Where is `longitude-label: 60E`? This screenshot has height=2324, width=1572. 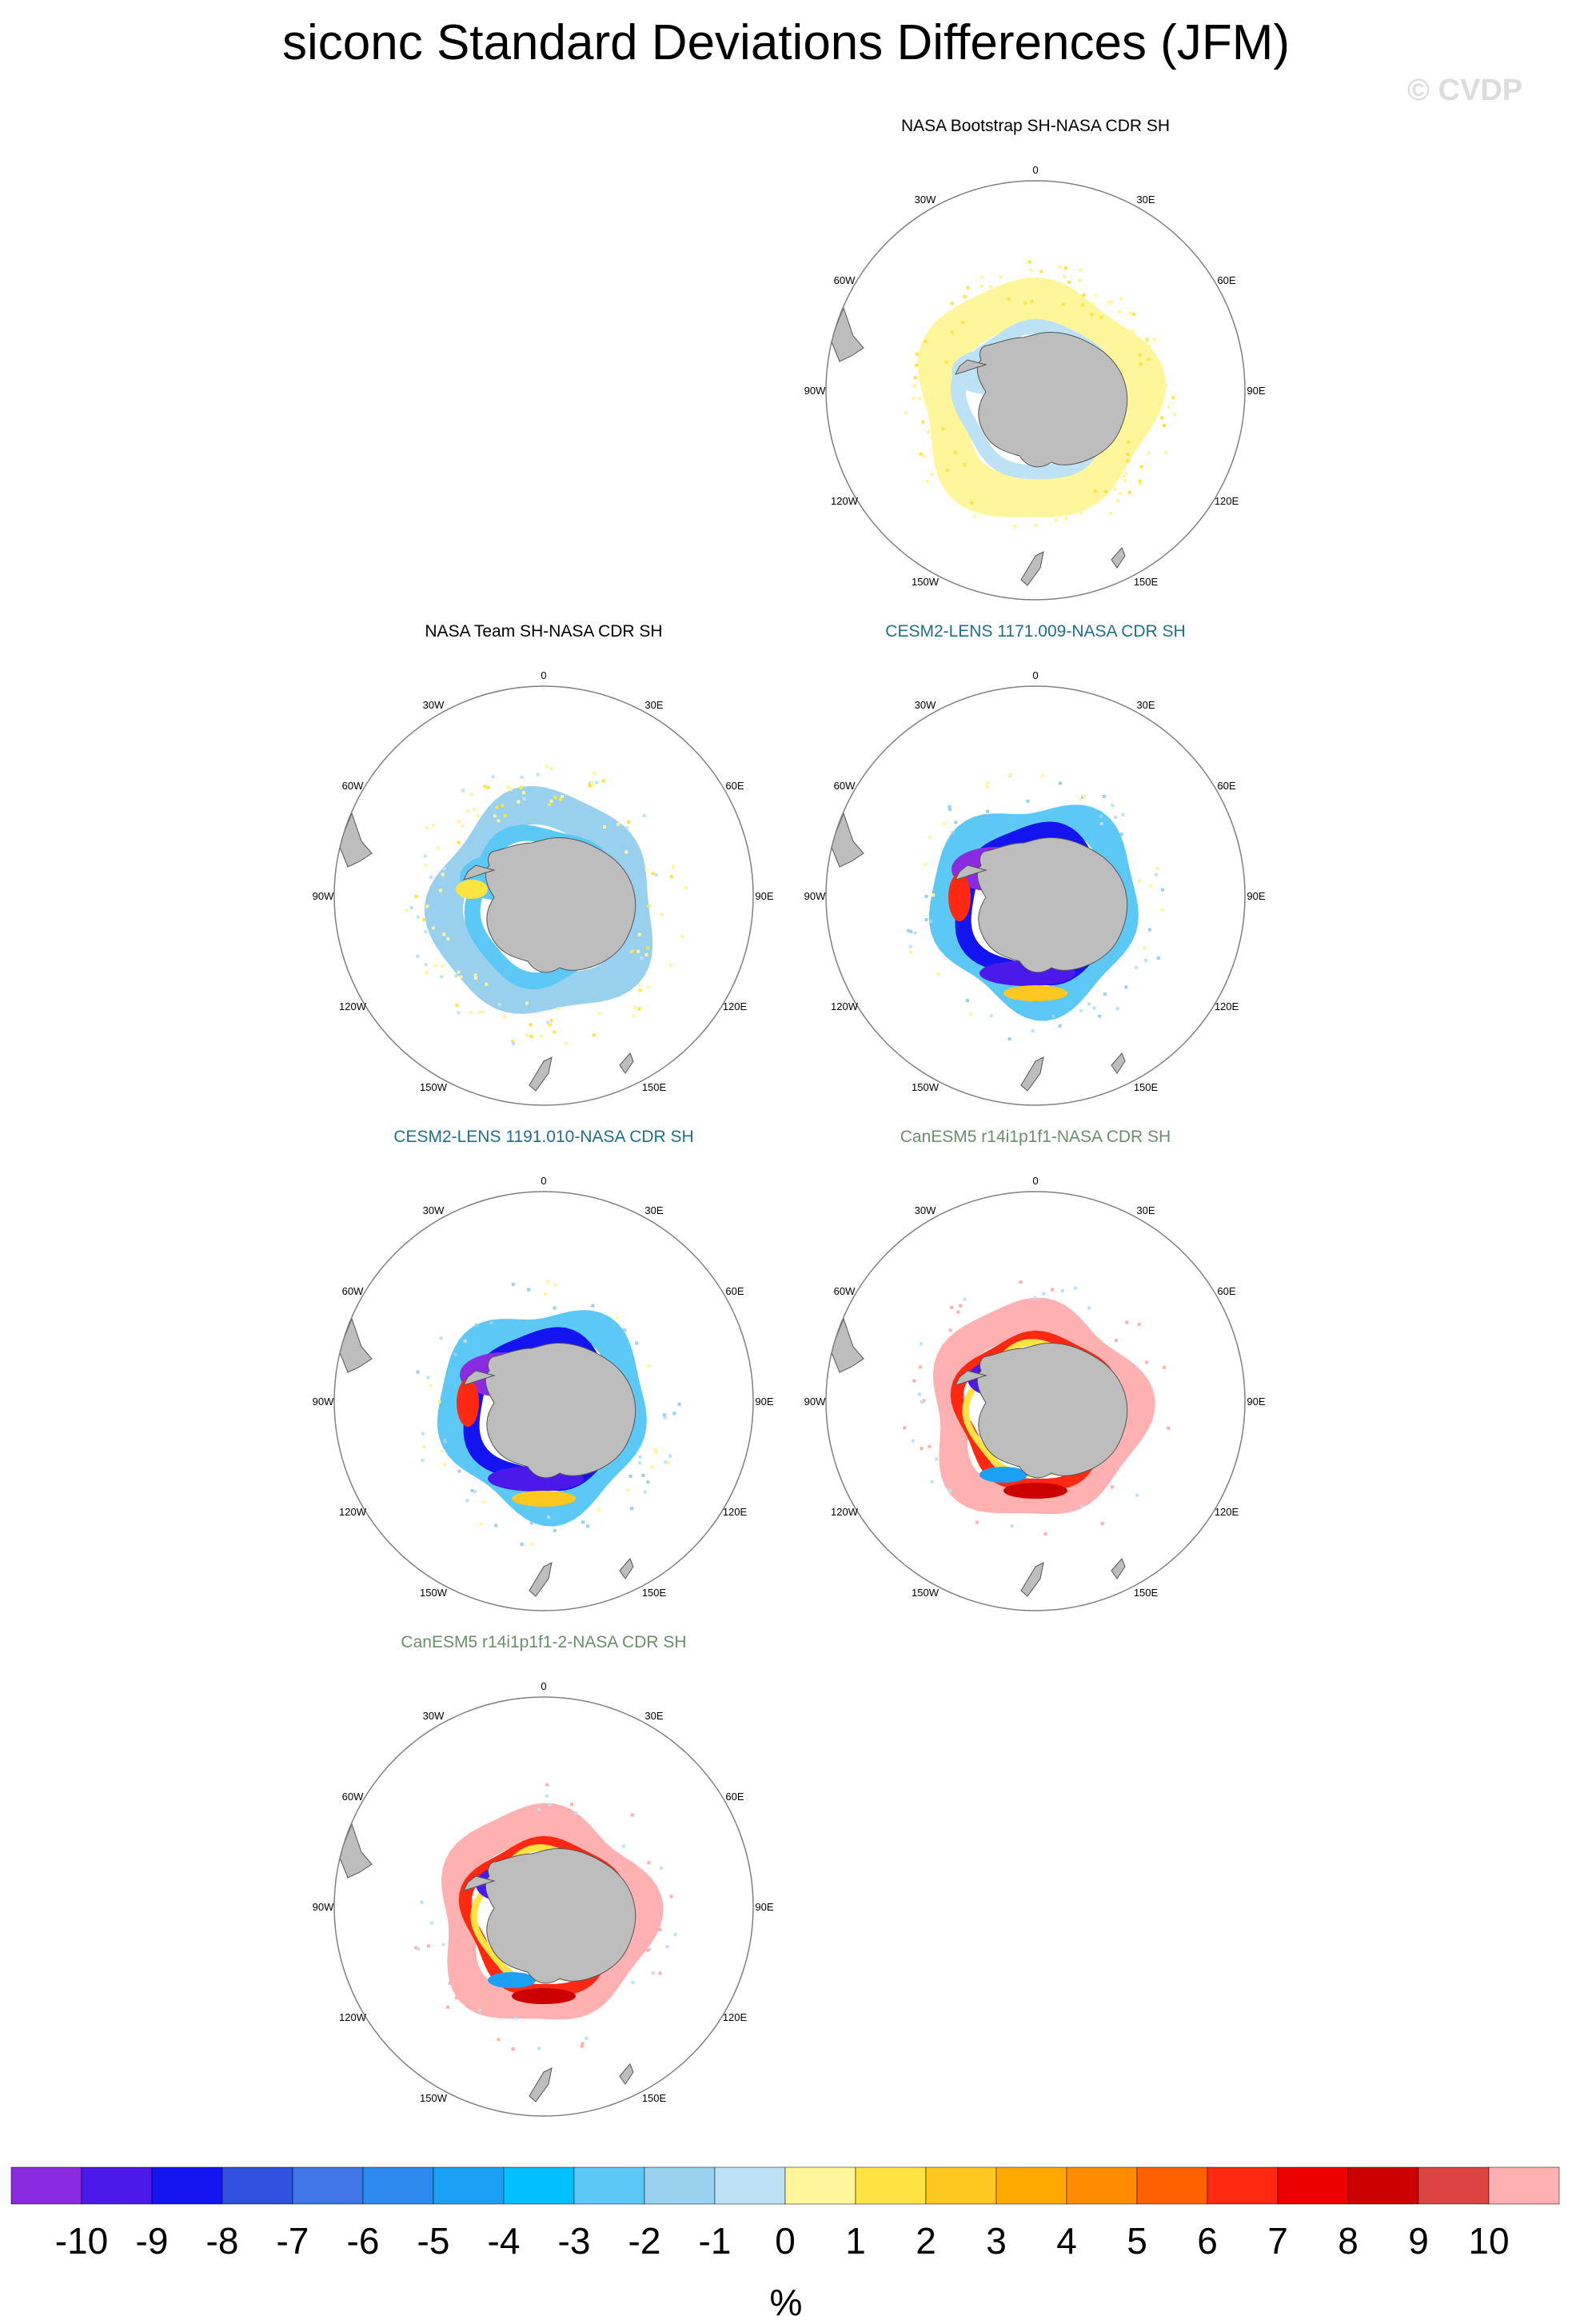 longitude-label: 60E is located at coordinates (1226, 1291).